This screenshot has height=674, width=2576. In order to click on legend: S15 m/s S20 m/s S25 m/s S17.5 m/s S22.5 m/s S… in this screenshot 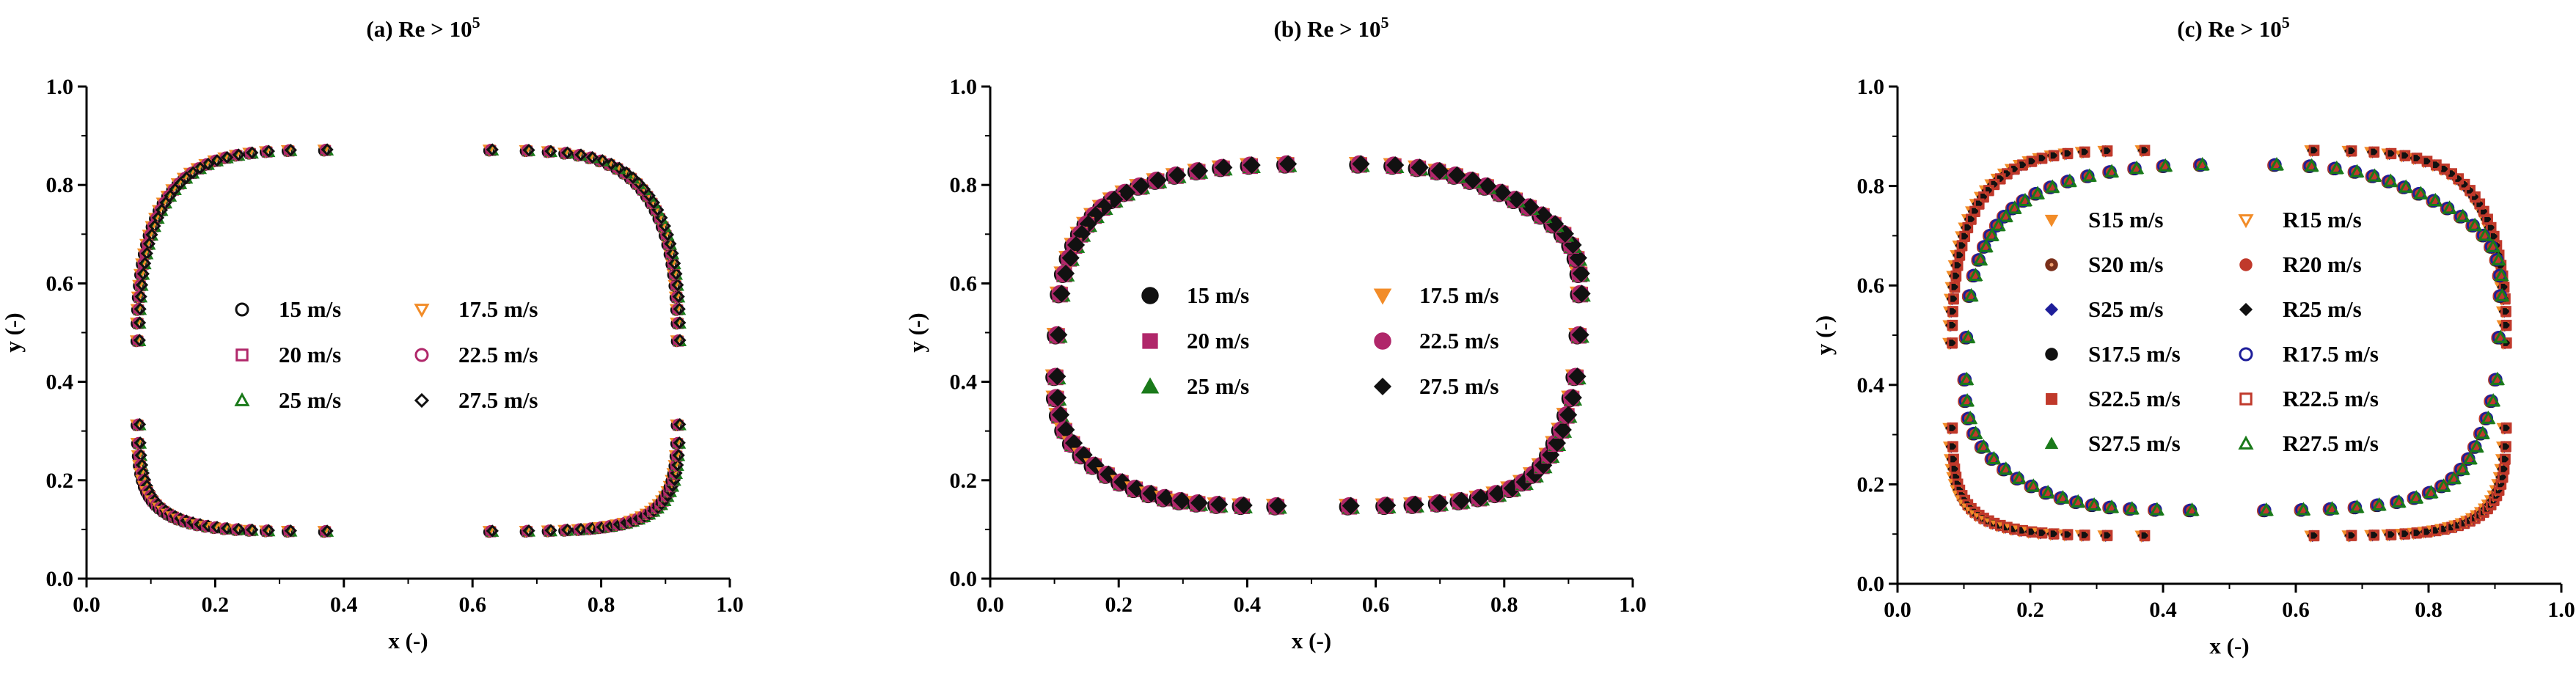, I will do `click(2212, 331)`.